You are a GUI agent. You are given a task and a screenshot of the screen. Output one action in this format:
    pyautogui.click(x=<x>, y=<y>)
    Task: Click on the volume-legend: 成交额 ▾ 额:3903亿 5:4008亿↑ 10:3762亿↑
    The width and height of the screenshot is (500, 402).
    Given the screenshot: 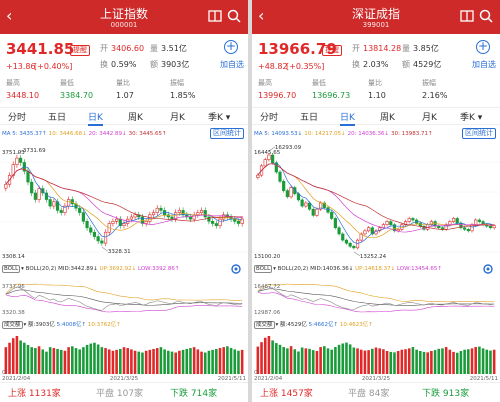 What is the action you would take?
    pyautogui.click(x=61, y=325)
    